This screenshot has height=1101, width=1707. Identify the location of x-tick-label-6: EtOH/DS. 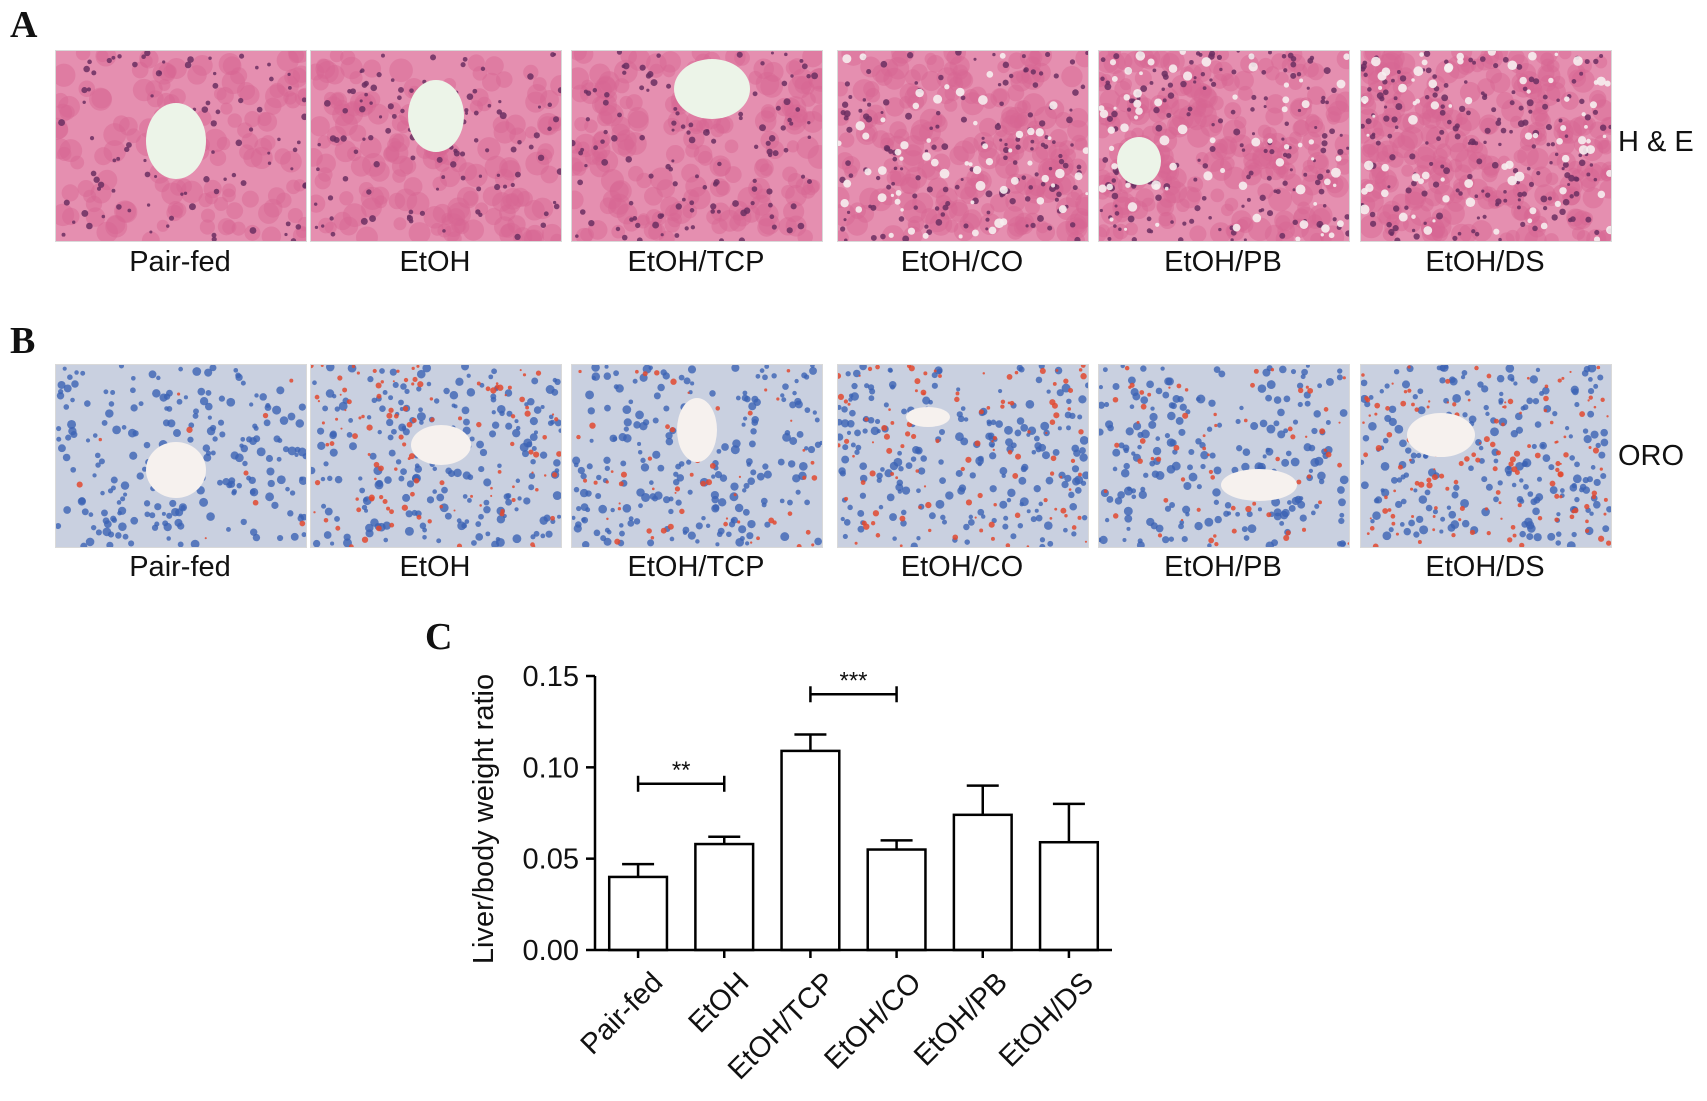
(1046, 1019).